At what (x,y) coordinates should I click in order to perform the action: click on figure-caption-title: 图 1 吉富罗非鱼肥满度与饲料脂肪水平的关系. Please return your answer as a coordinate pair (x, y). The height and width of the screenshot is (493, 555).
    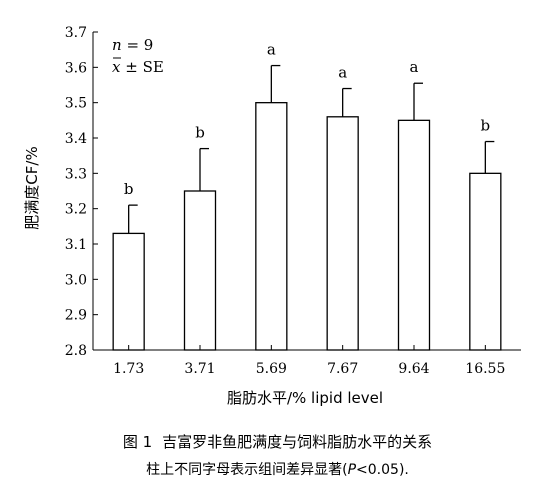
    Looking at the image, I should click on (277, 441).